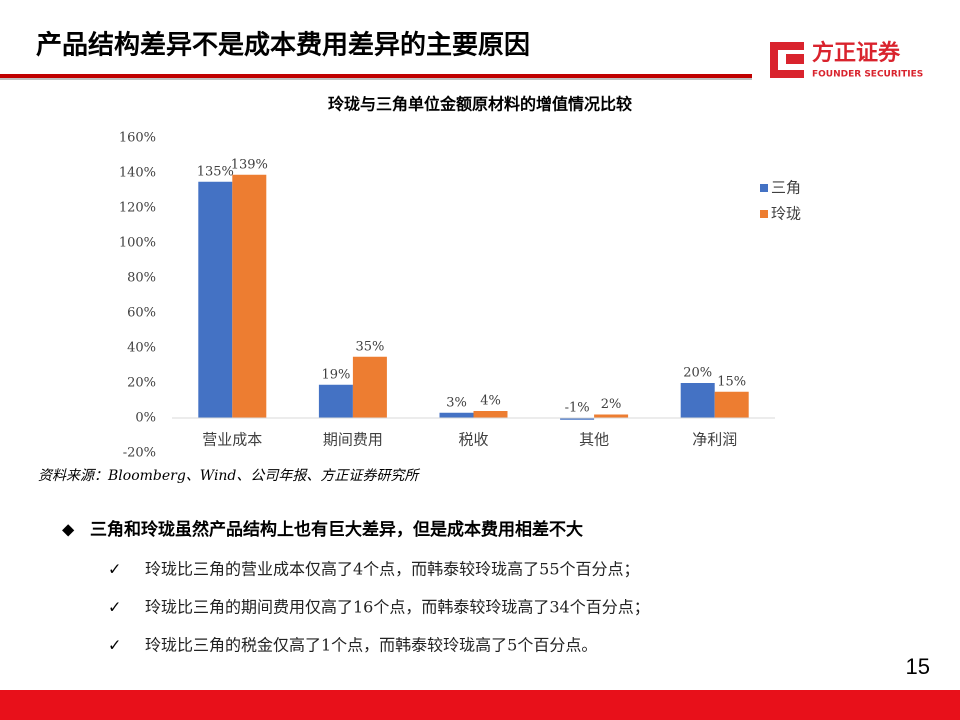  What do you see at coordinates (145, 418) in the screenshot?
I see `y-tick-label: 0%` at bounding box center [145, 418].